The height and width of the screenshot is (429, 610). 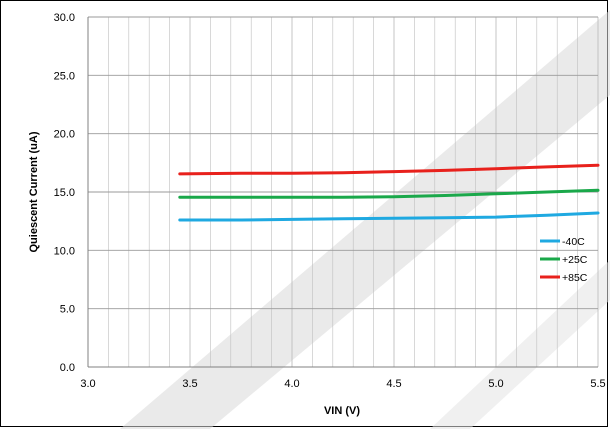 I want to click on x-tick-label: 3.5, so click(x=189, y=384).